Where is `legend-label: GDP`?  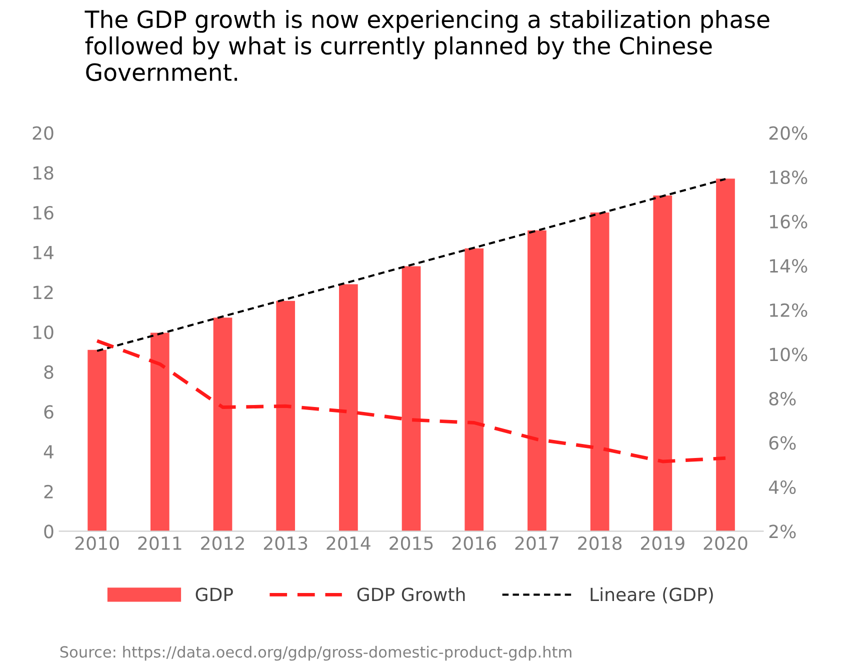
legend-label: GDP is located at coordinates (214, 595).